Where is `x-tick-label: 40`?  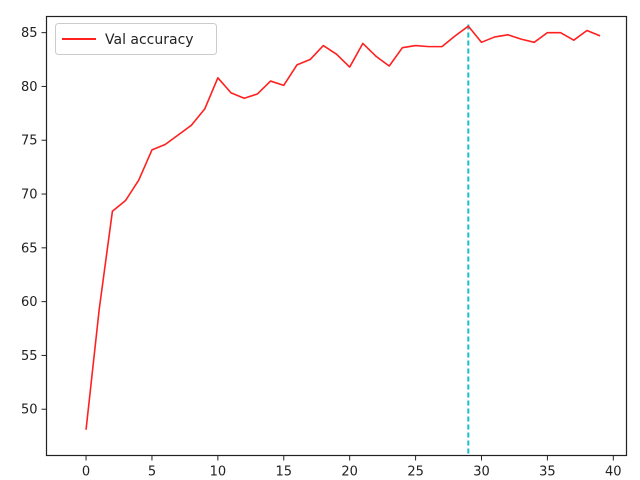 x-tick-label: 40 is located at coordinates (613, 472).